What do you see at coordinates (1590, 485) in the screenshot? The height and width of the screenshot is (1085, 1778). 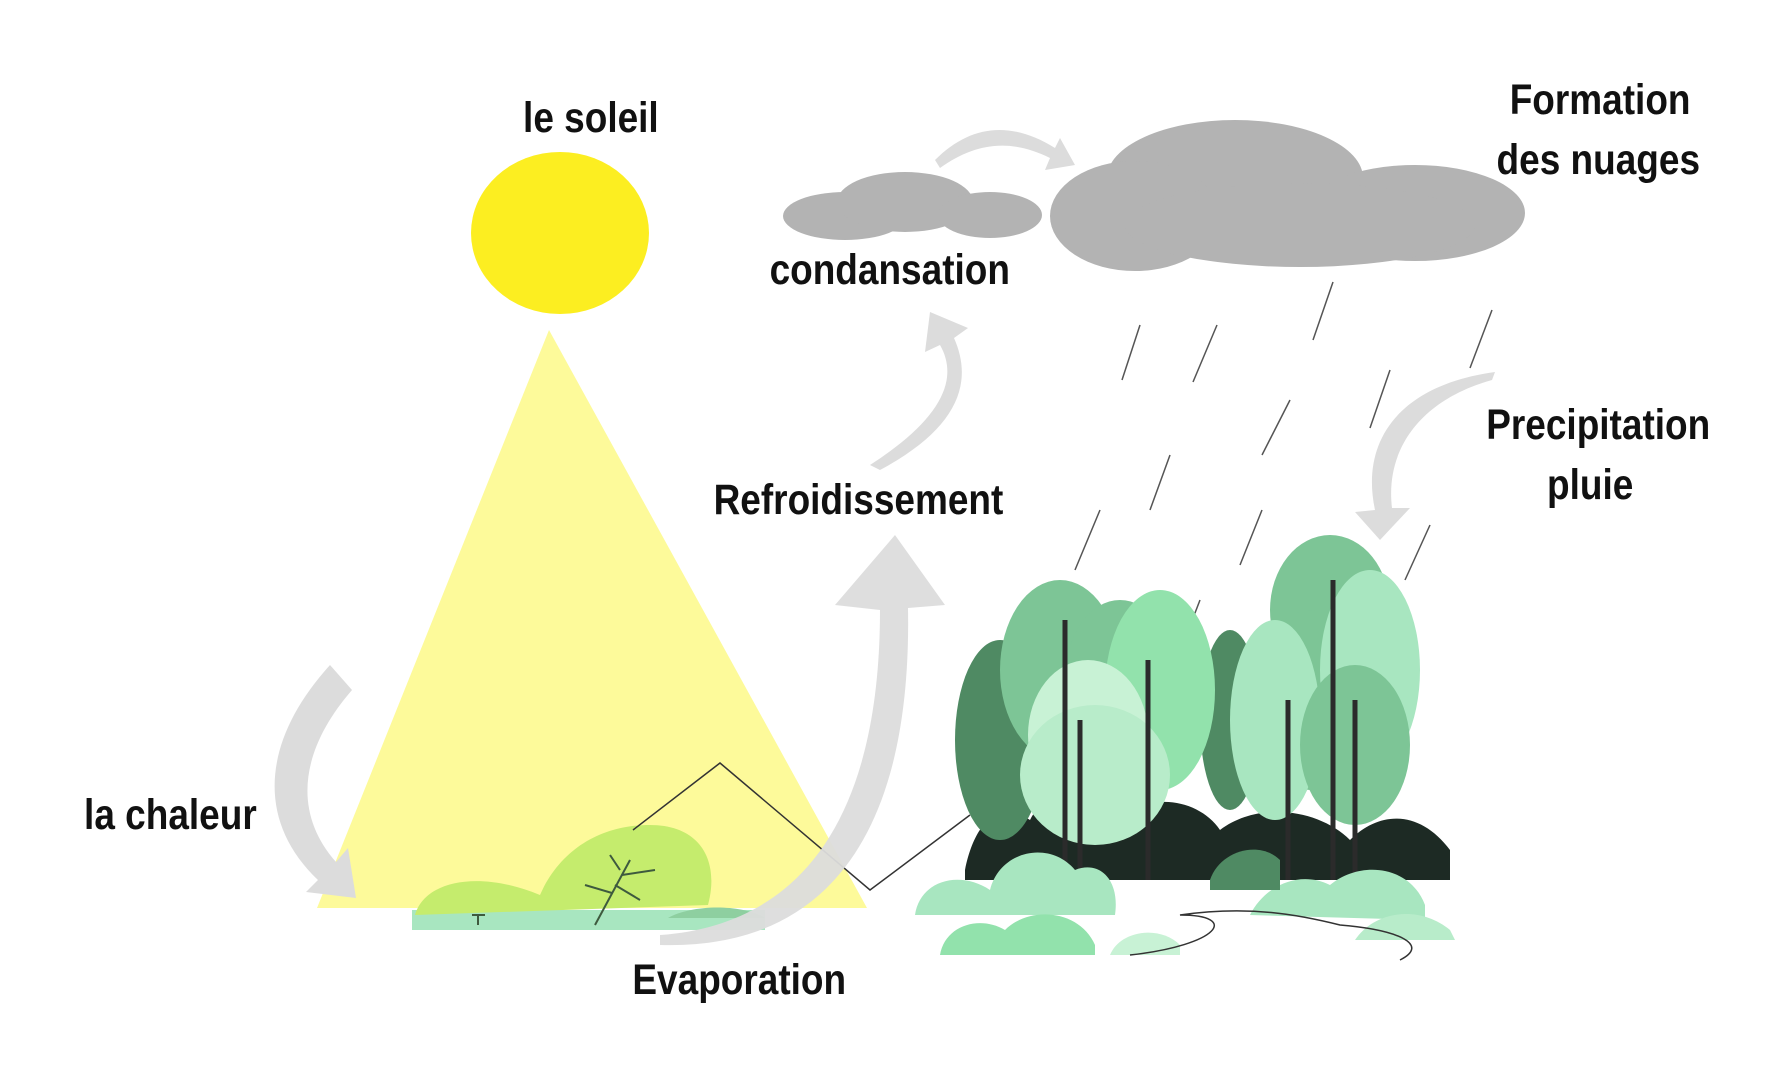 I see `precipitation-label-line2: pluie` at bounding box center [1590, 485].